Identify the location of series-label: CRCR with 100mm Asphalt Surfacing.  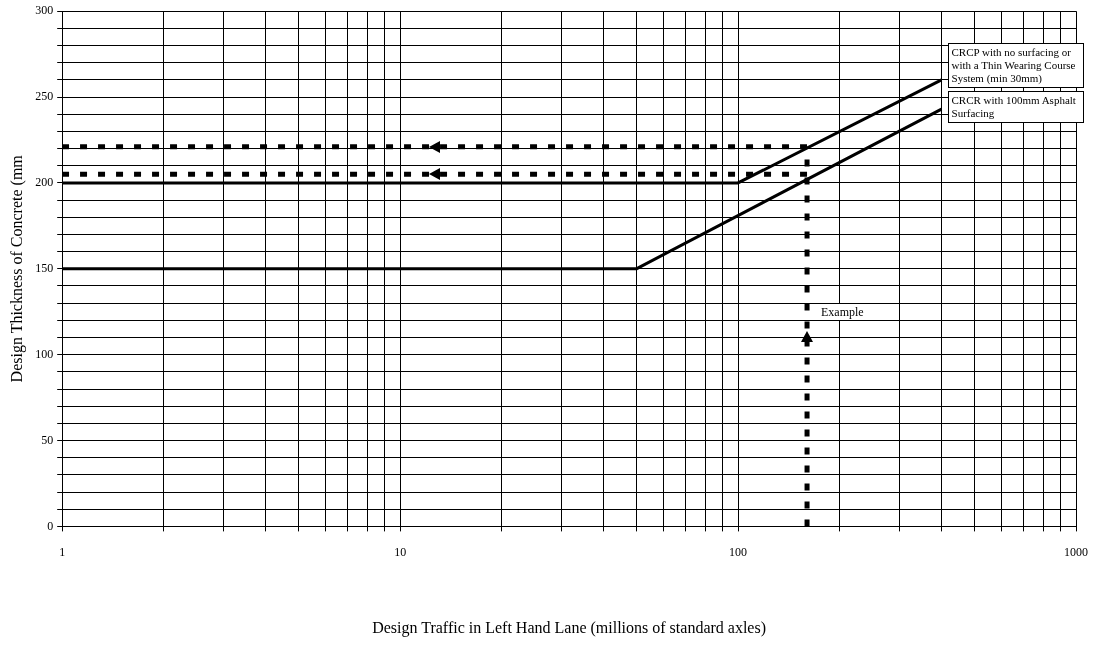
(1015, 106).